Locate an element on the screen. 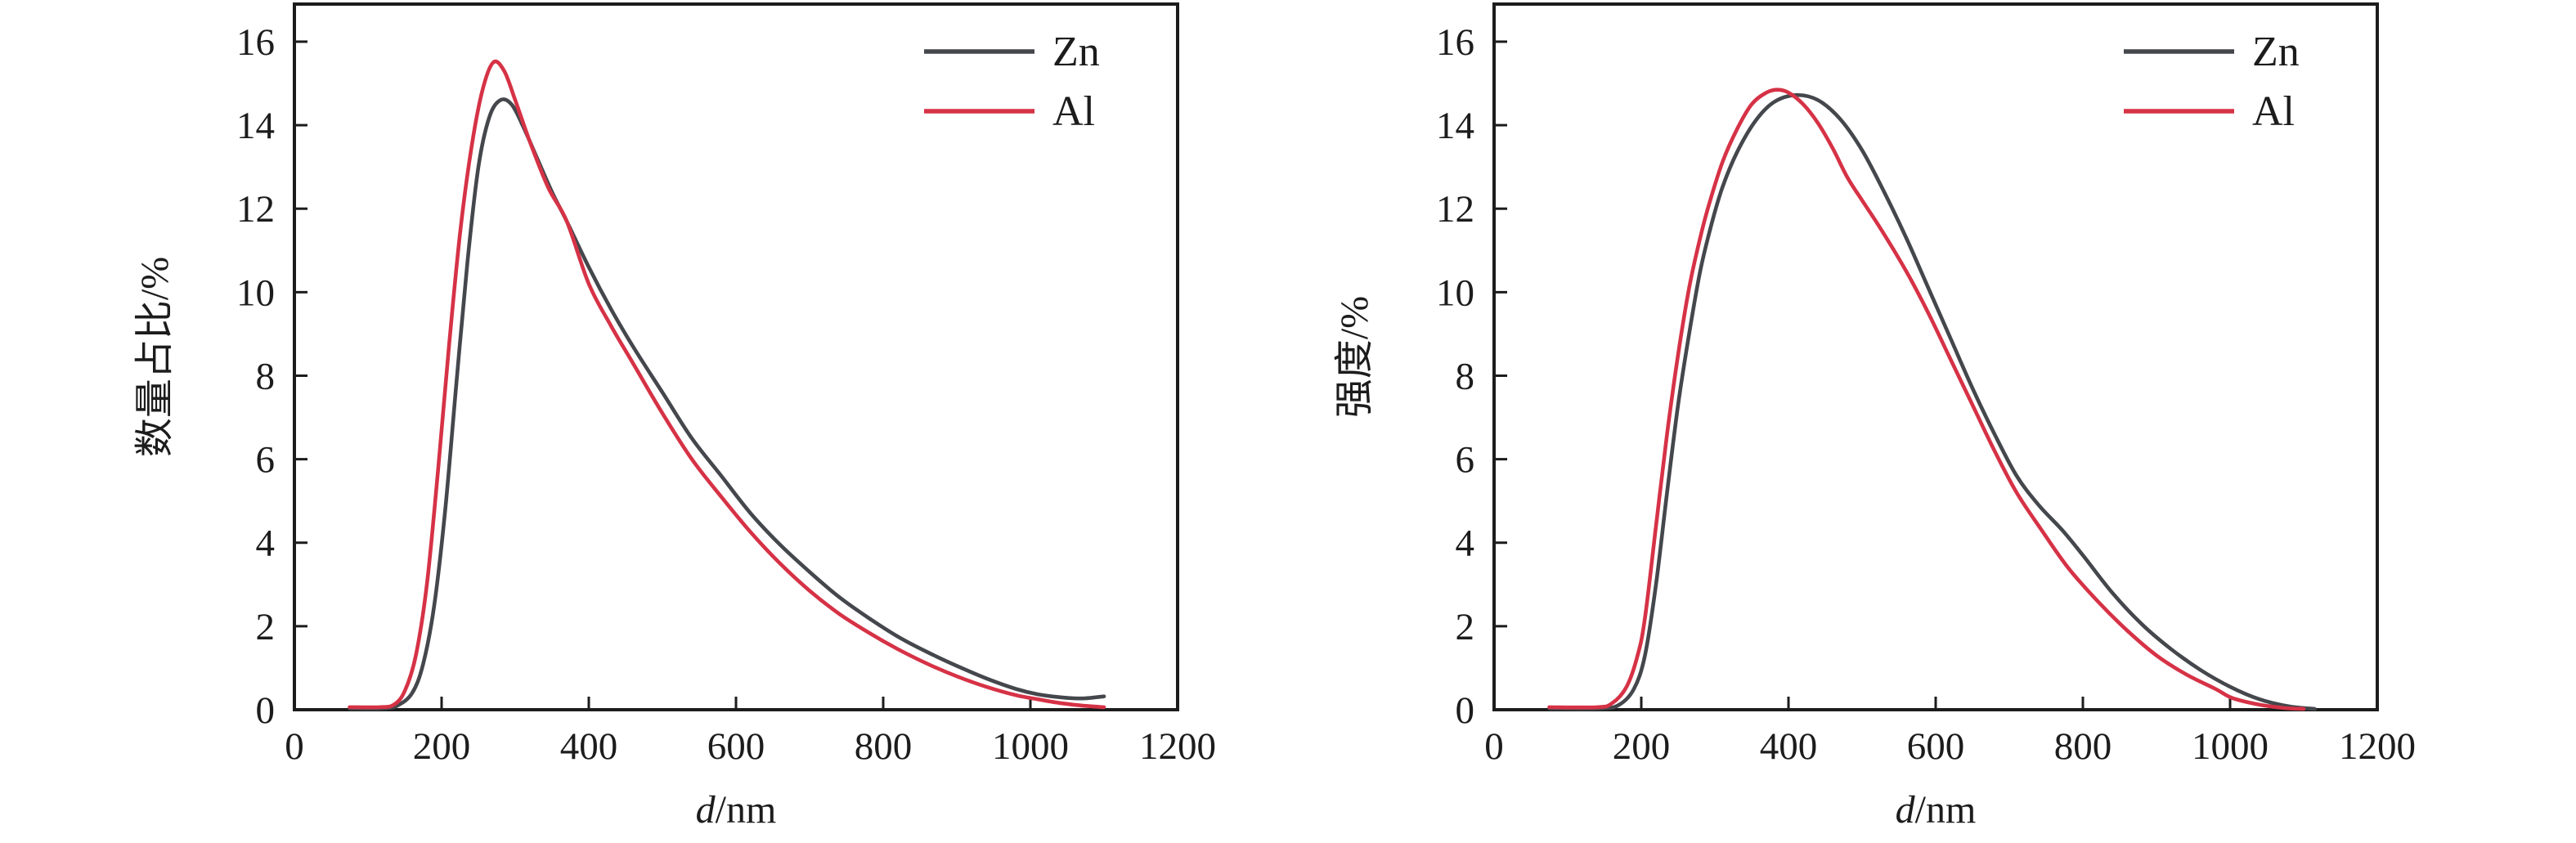  y-axis-title: 数量占比/% is located at coordinates (155, 357).